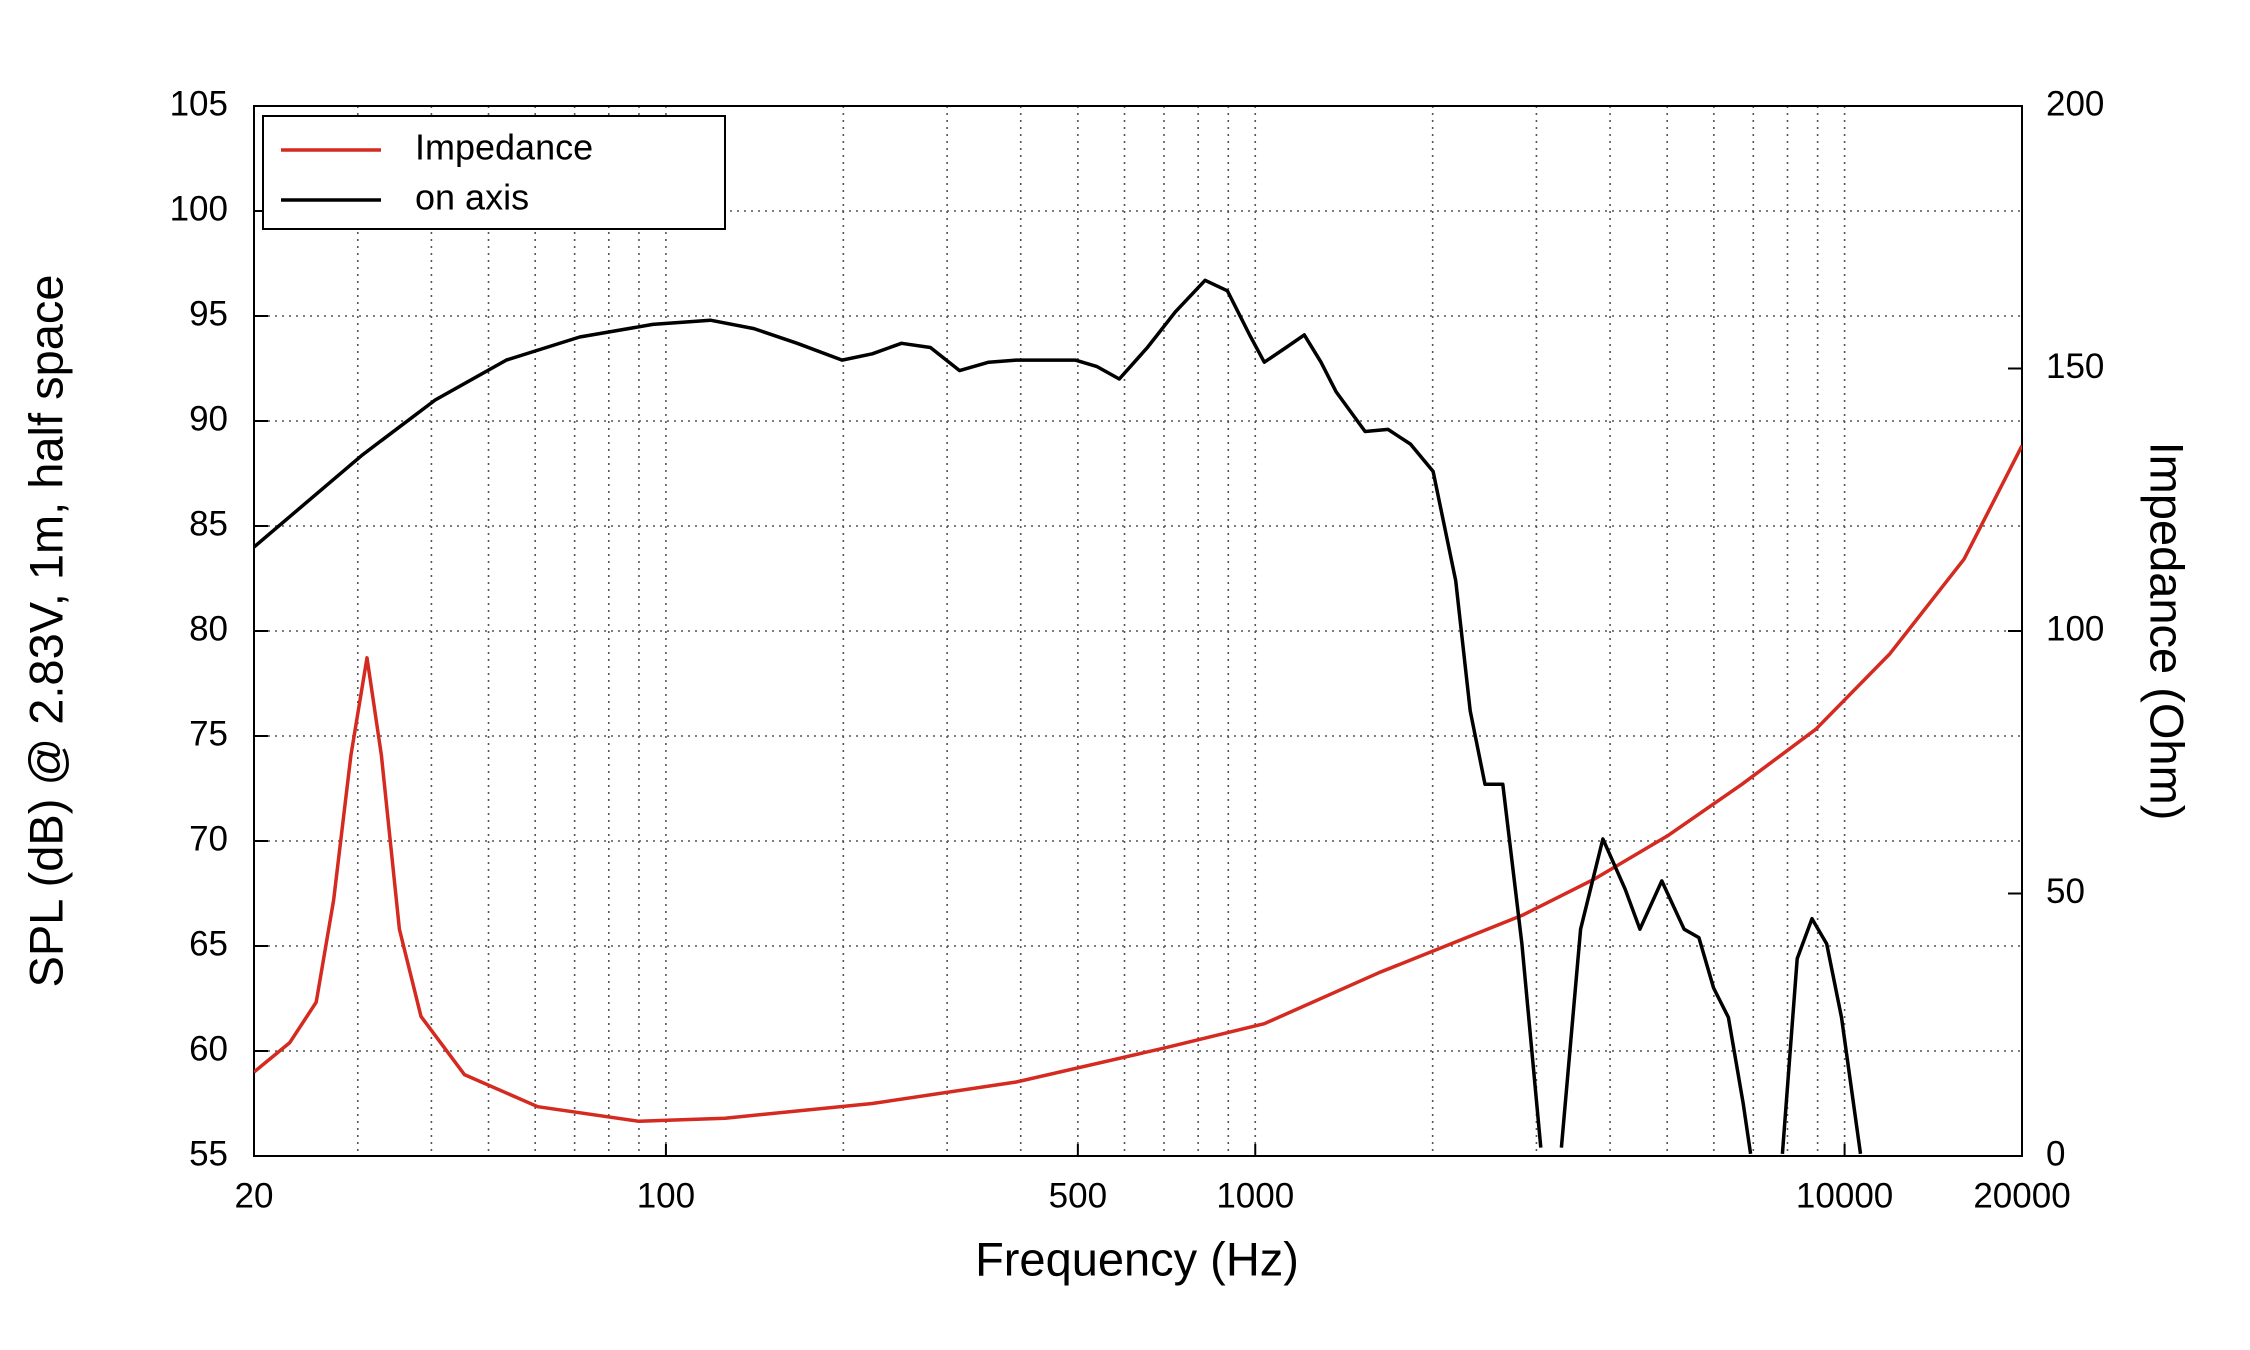 The width and height of the screenshot is (2250, 1350). What do you see at coordinates (2075, 103) in the screenshot?
I see `y2-tick-label: 200` at bounding box center [2075, 103].